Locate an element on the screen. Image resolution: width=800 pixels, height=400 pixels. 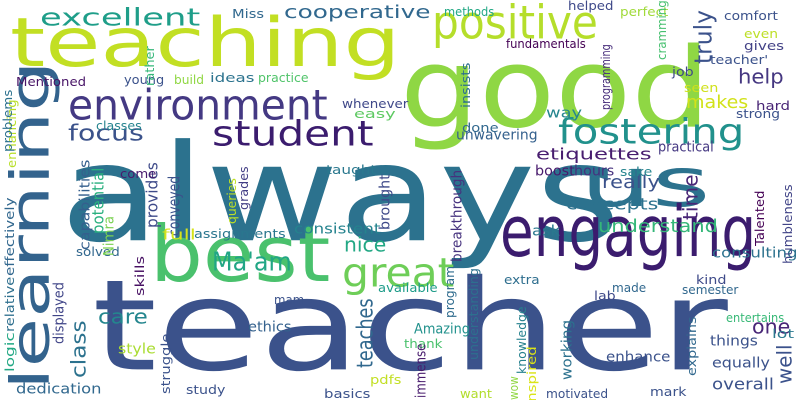
cloud-word: engaging is located at coordinates (628, 232).